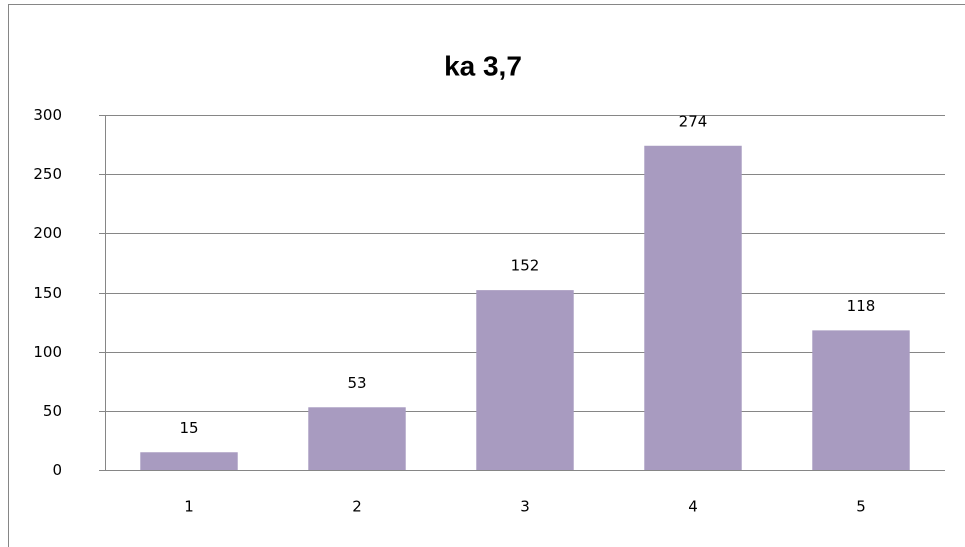 Image resolution: width=965 pixels, height=547 pixels. I want to click on x-tick-label: 5, so click(861, 507).